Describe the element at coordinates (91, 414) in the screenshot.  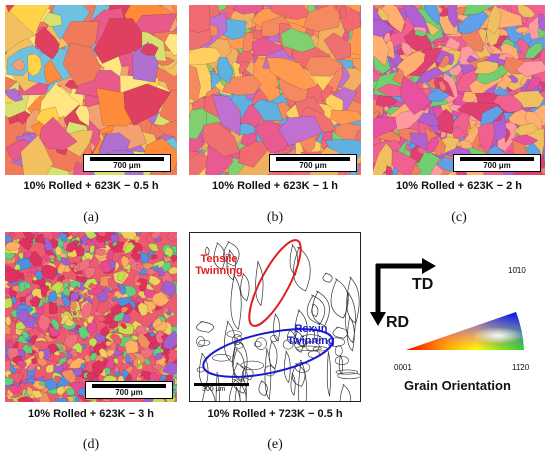
I see `caption-d: 10% Rolled + 623K − 3 h` at that location.